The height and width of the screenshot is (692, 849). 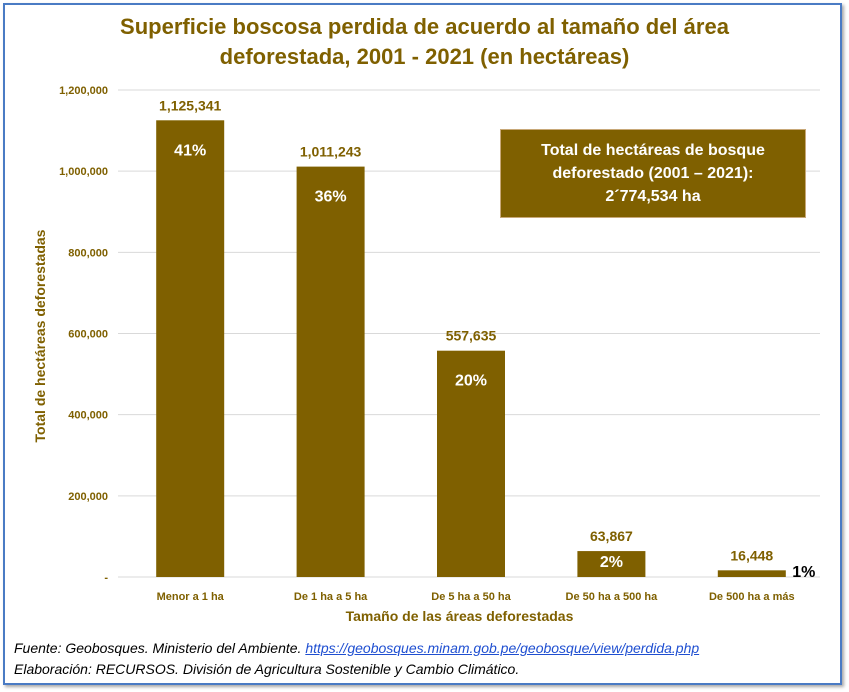 What do you see at coordinates (88, 253) in the screenshot?
I see `y-tick-label: 800,000` at bounding box center [88, 253].